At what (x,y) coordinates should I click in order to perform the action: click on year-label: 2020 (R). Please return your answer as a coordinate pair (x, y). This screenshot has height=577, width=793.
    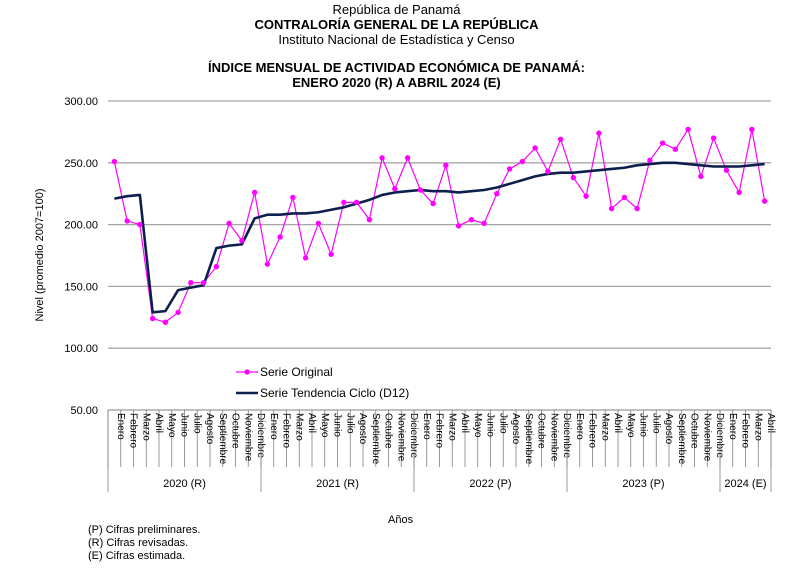
    Looking at the image, I should click on (184, 484).